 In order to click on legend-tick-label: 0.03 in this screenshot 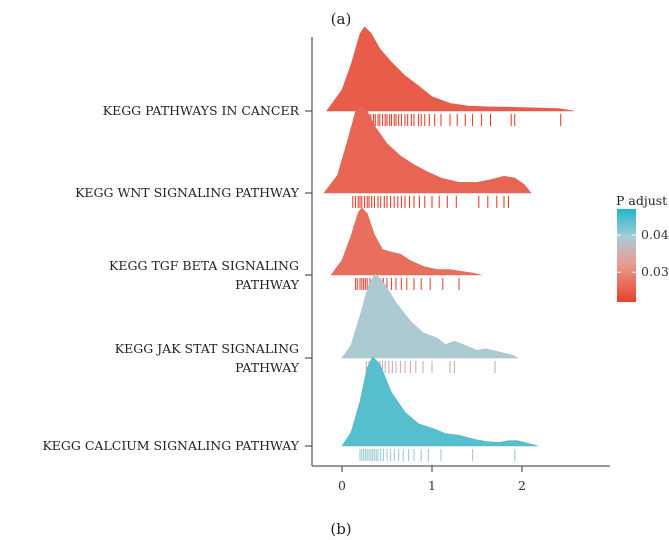, I will do `click(655, 271)`.